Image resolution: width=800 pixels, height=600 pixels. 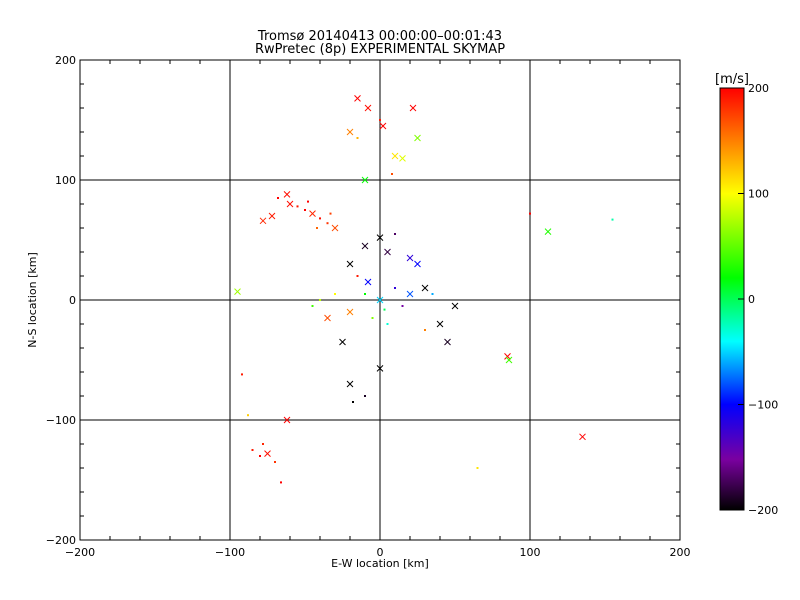 What do you see at coordinates (61, 420) in the screenshot?
I see `y-tick-label: −100` at bounding box center [61, 420].